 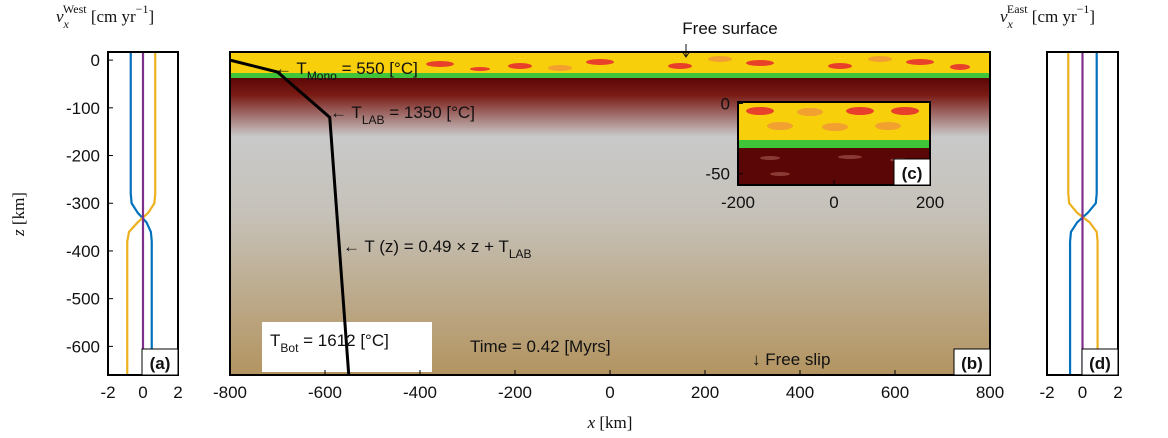 What do you see at coordinates (289, 348) in the screenshot?
I see `annotation-part: Bot` at bounding box center [289, 348].